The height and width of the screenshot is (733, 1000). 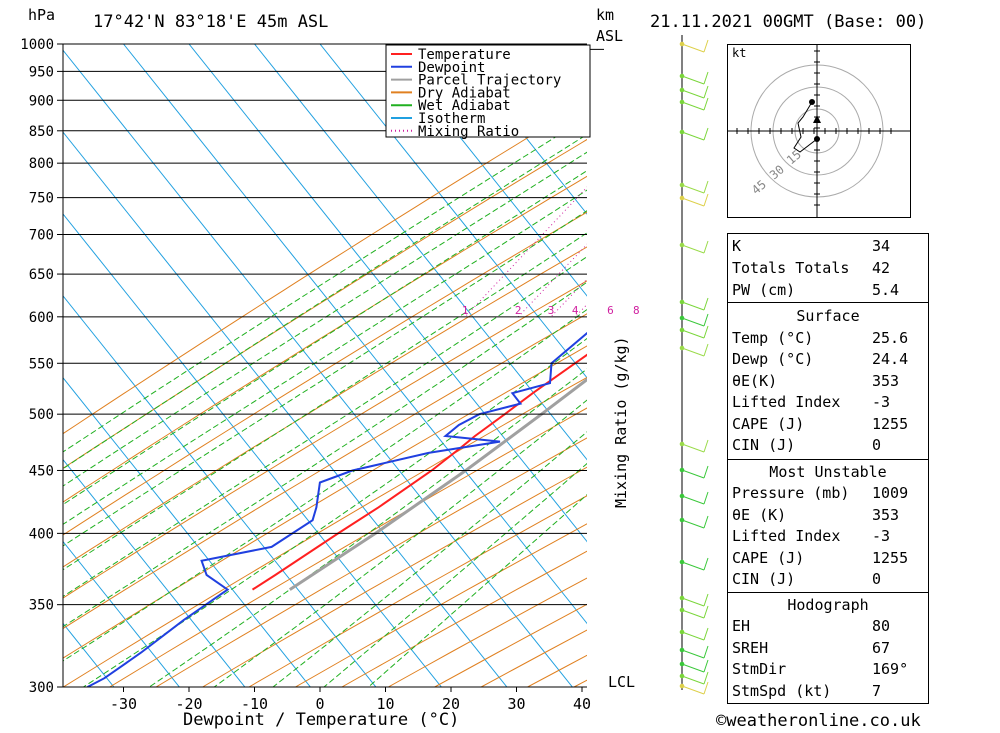 What do you see at coordinates (768, 558) in the screenshot?
I see `mu-cape-label: CAPE (J)` at bounding box center [768, 558].